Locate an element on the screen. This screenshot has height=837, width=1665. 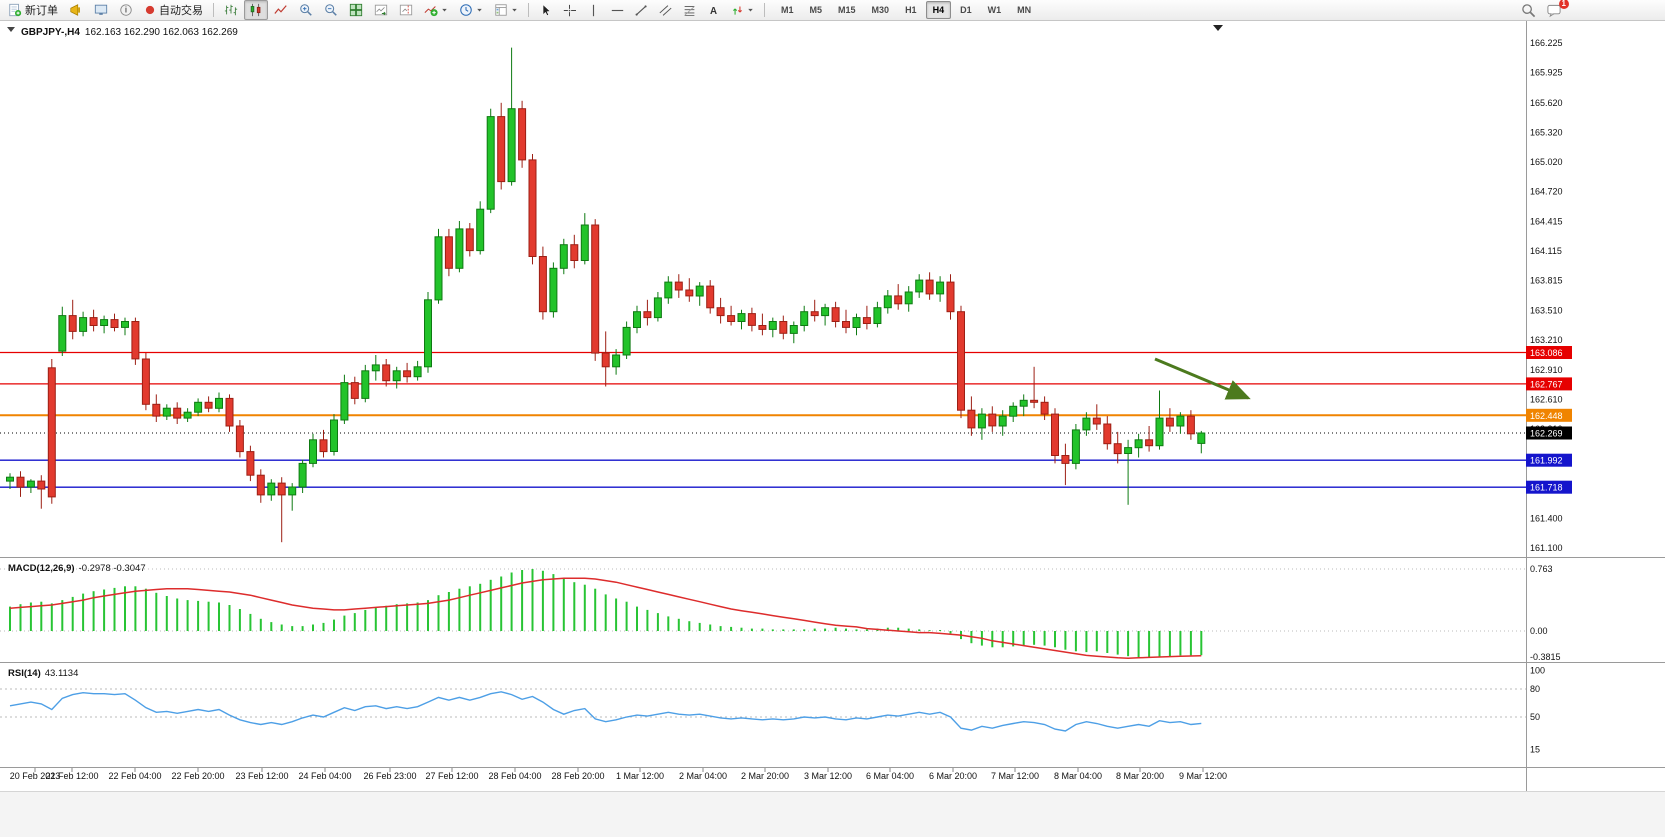
timeframe-m1: M1 is located at coordinates (787, 10).